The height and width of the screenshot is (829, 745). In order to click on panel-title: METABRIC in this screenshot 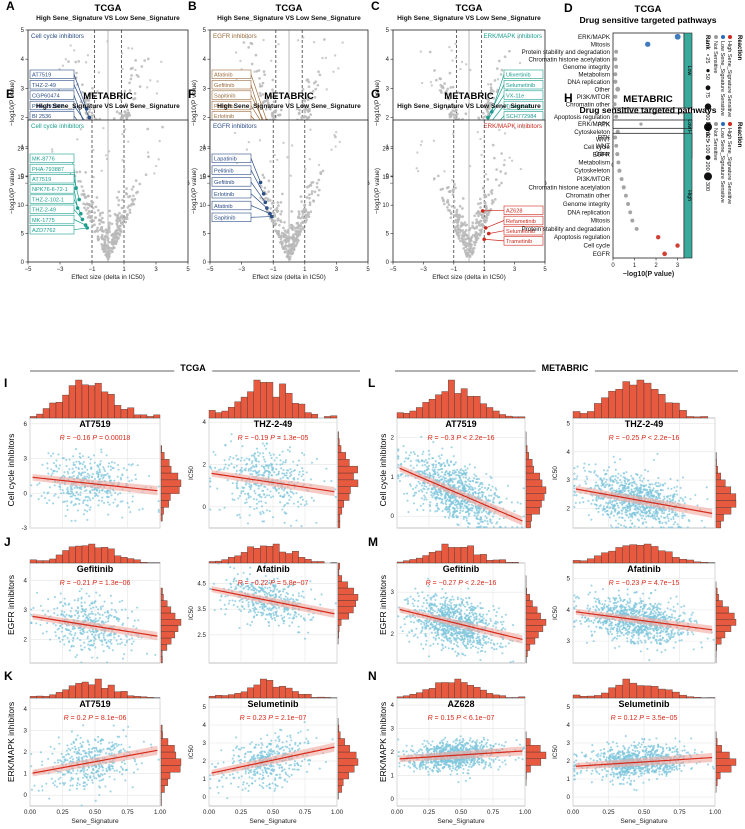, I will do `click(108, 96)`.